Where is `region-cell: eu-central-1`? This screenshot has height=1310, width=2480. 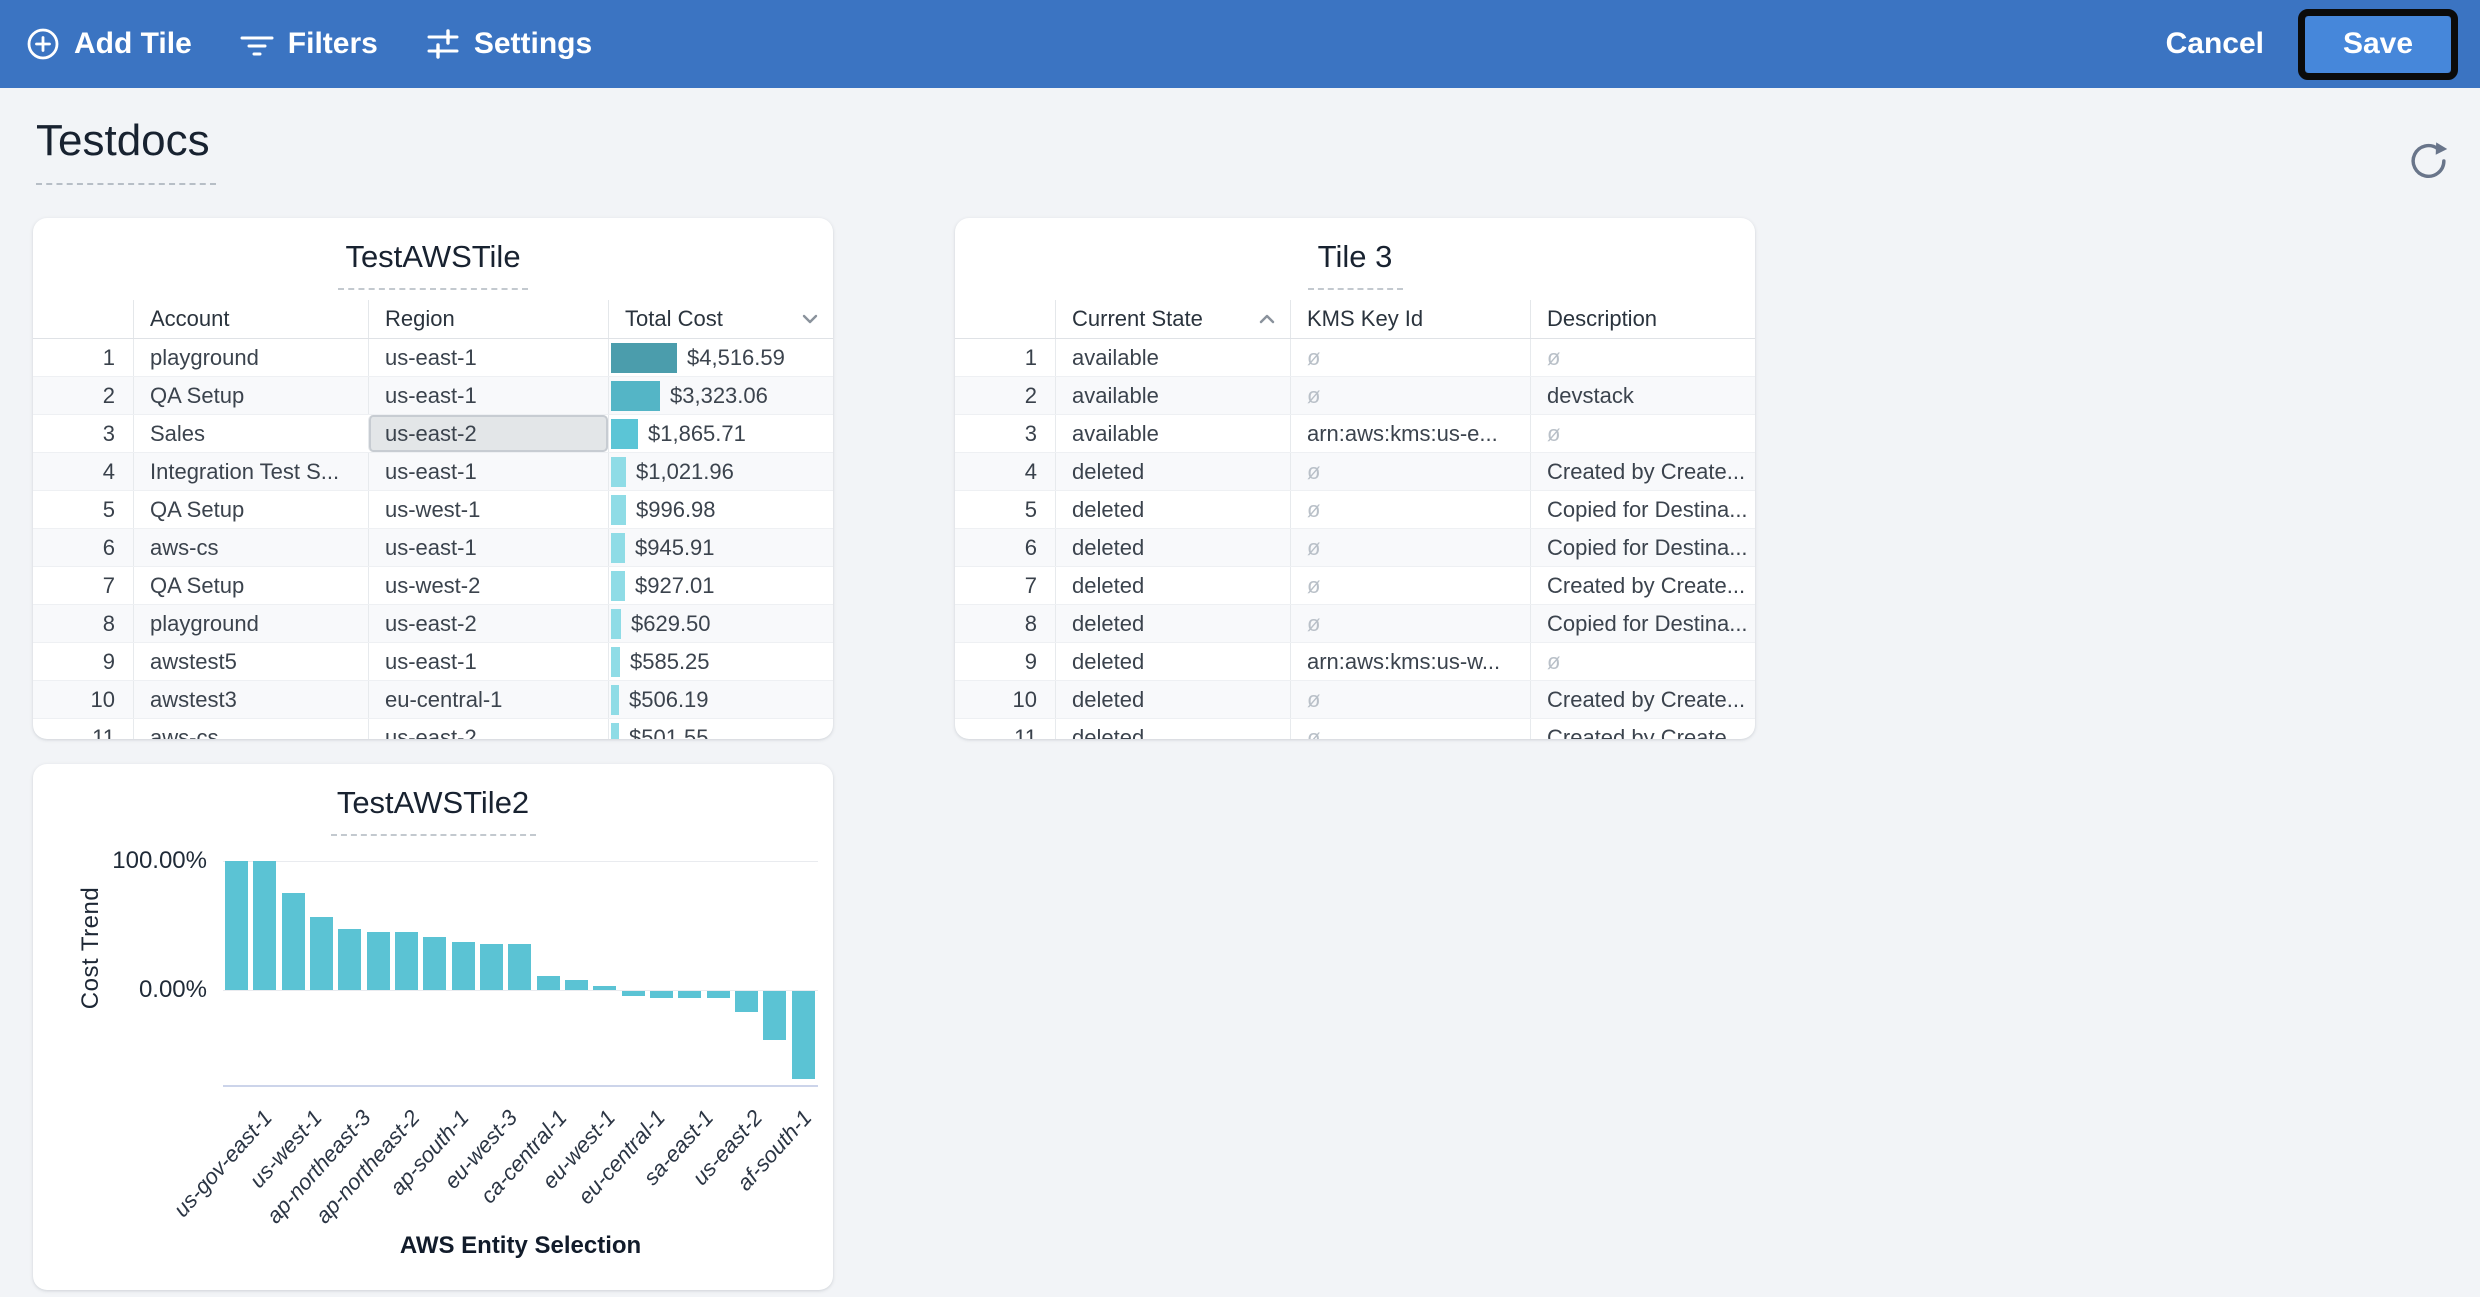
region-cell: eu-central-1 is located at coordinates (488, 699).